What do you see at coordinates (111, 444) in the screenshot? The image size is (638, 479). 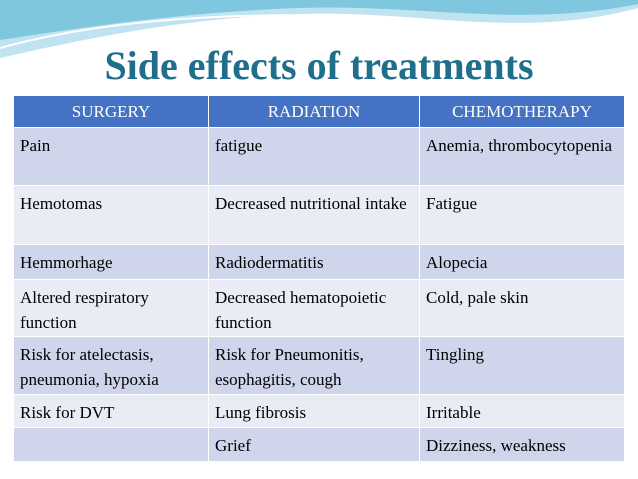 I see `table-cell` at bounding box center [111, 444].